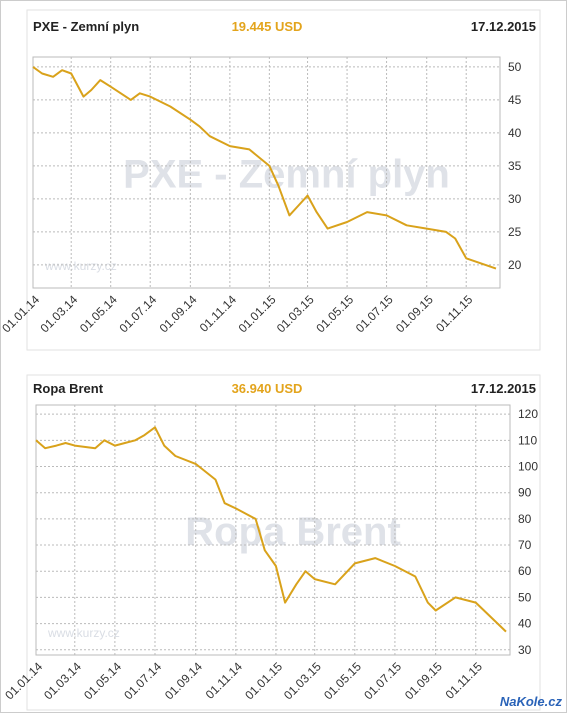 The height and width of the screenshot is (713, 567). Describe the element at coordinates (525, 493) in the screenshot. I see `y-tick-label: 90` at that location.